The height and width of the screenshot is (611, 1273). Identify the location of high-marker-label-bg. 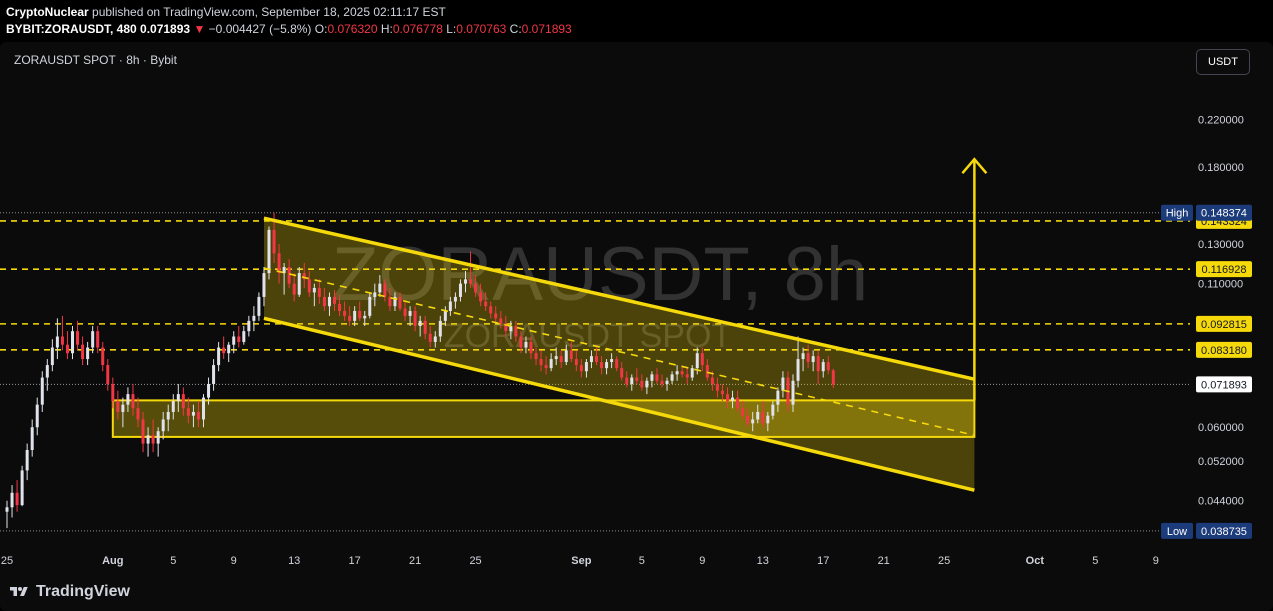
(1177, 212).